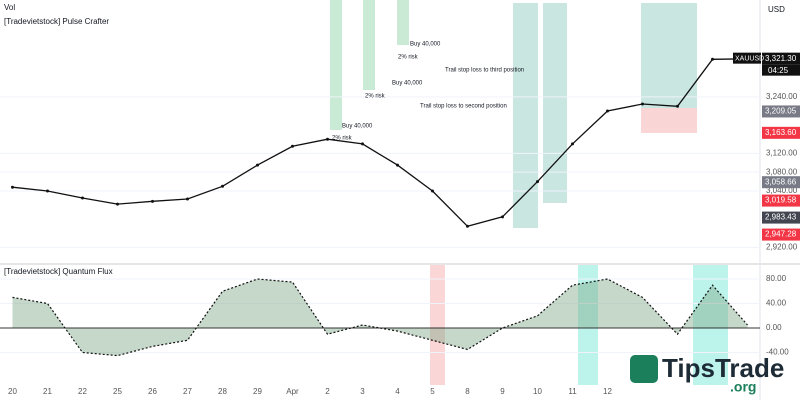  What do you see at coordinates (58, 271) in the screenshot?
I see `indicator-title: [Tradevietstock] Quantum Flux` at bounding box center [58, 271].